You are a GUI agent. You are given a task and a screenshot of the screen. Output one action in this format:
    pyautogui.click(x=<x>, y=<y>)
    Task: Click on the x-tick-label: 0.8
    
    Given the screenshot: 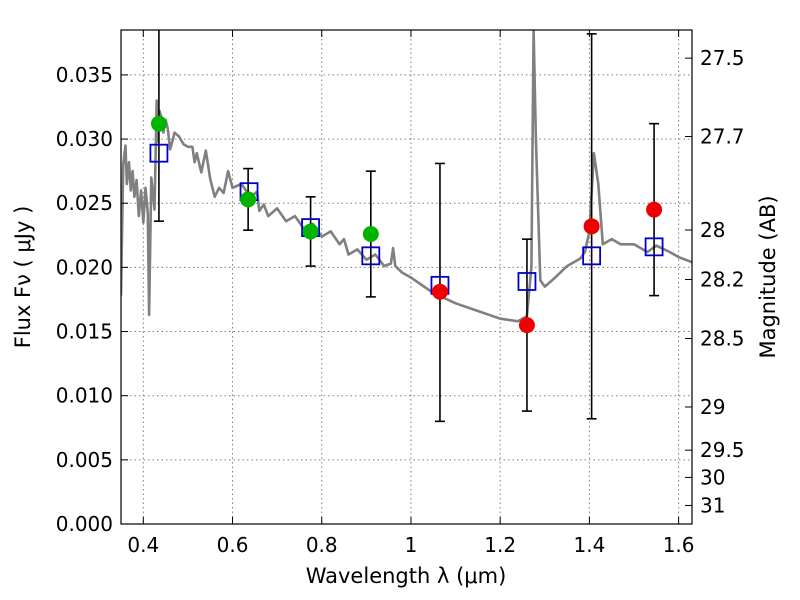 What is the action you would take?
    pyautogui.click(x=322, y=545)
    